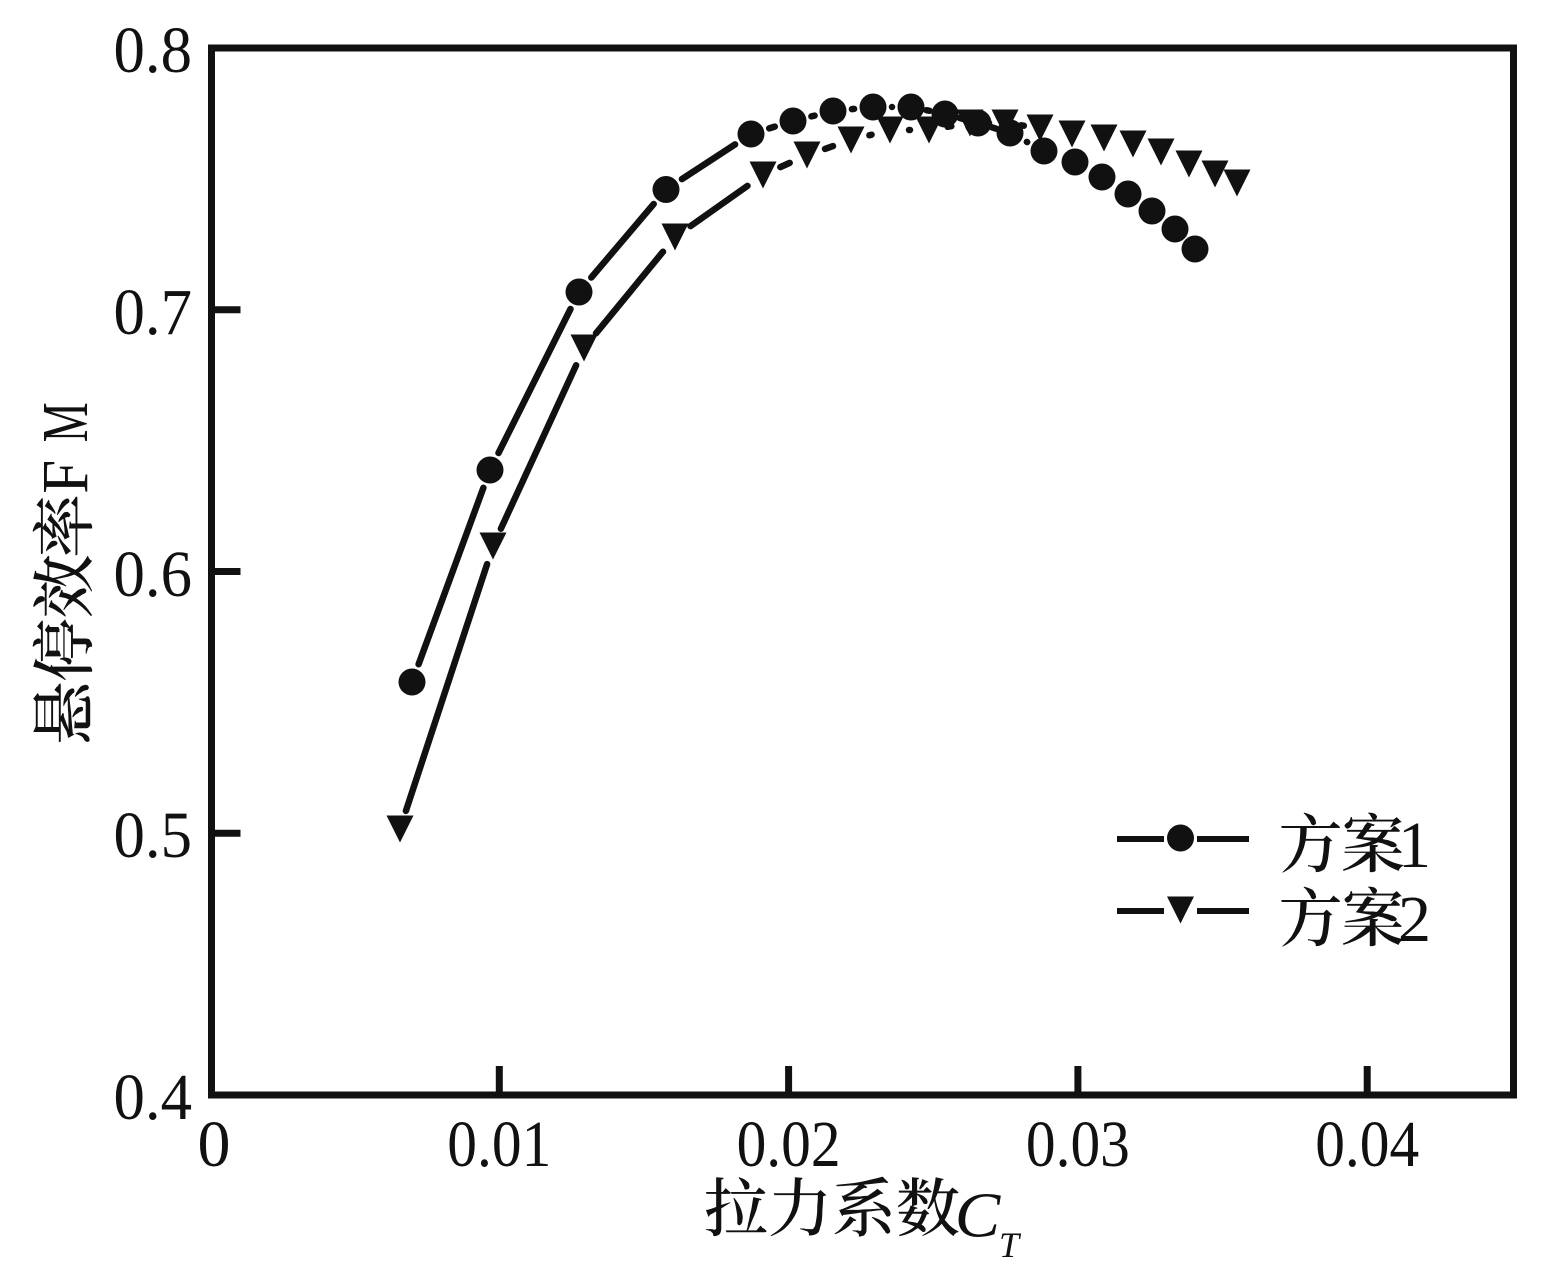 The image size is (1567, 1282). Describe the element at coordinates (153, 835) in the screenshot. I see `svg-text: 0.5` at that location.